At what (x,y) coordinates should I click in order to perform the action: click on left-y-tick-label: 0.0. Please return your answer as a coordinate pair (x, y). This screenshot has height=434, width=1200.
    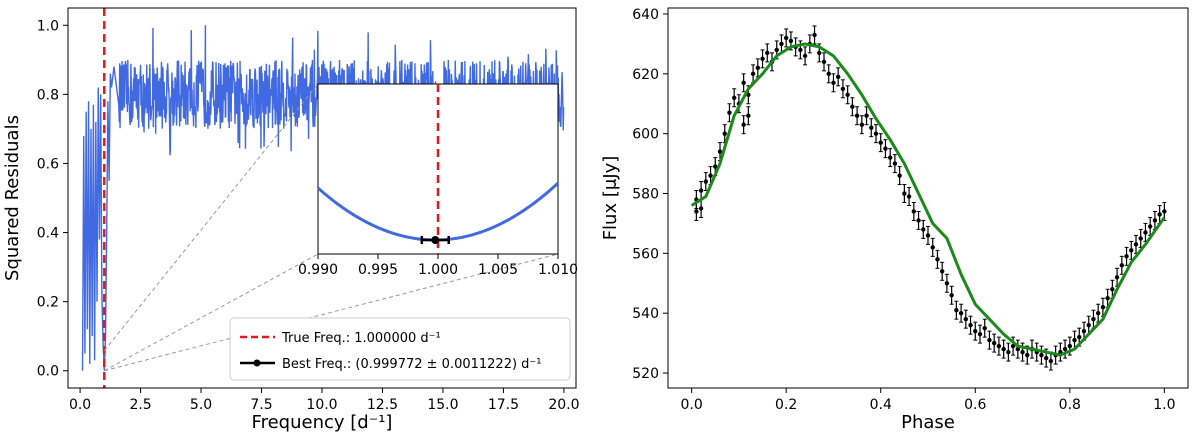
    Looking at the image, I should click on (48, 372).